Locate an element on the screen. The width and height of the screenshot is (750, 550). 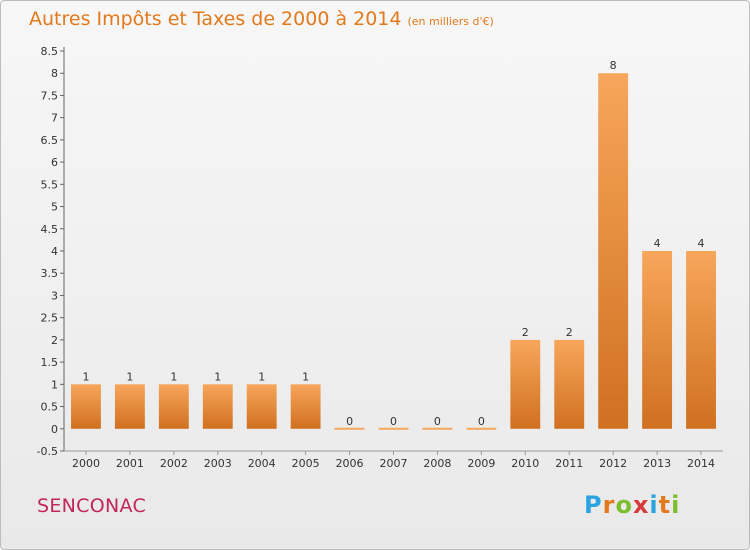
bar-2003 is located at coordinates (217, 406).